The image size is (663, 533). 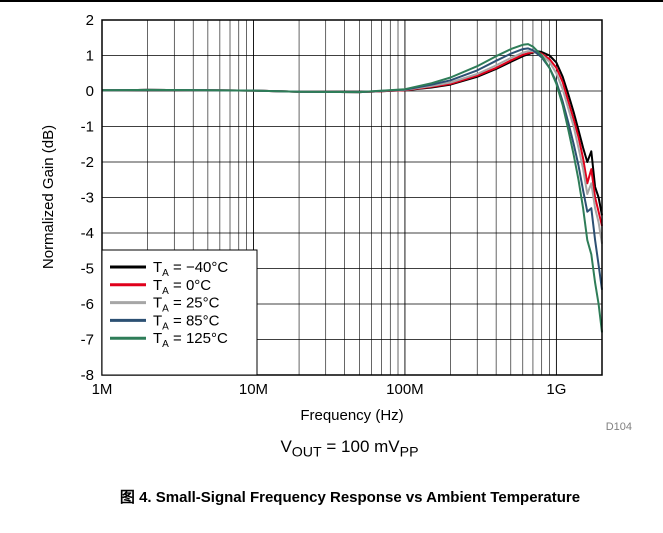 What do you see at coordinates (102, 389) in the screenshot?
I see `x-tick-label: 1M` at bounding box center [102, 389].